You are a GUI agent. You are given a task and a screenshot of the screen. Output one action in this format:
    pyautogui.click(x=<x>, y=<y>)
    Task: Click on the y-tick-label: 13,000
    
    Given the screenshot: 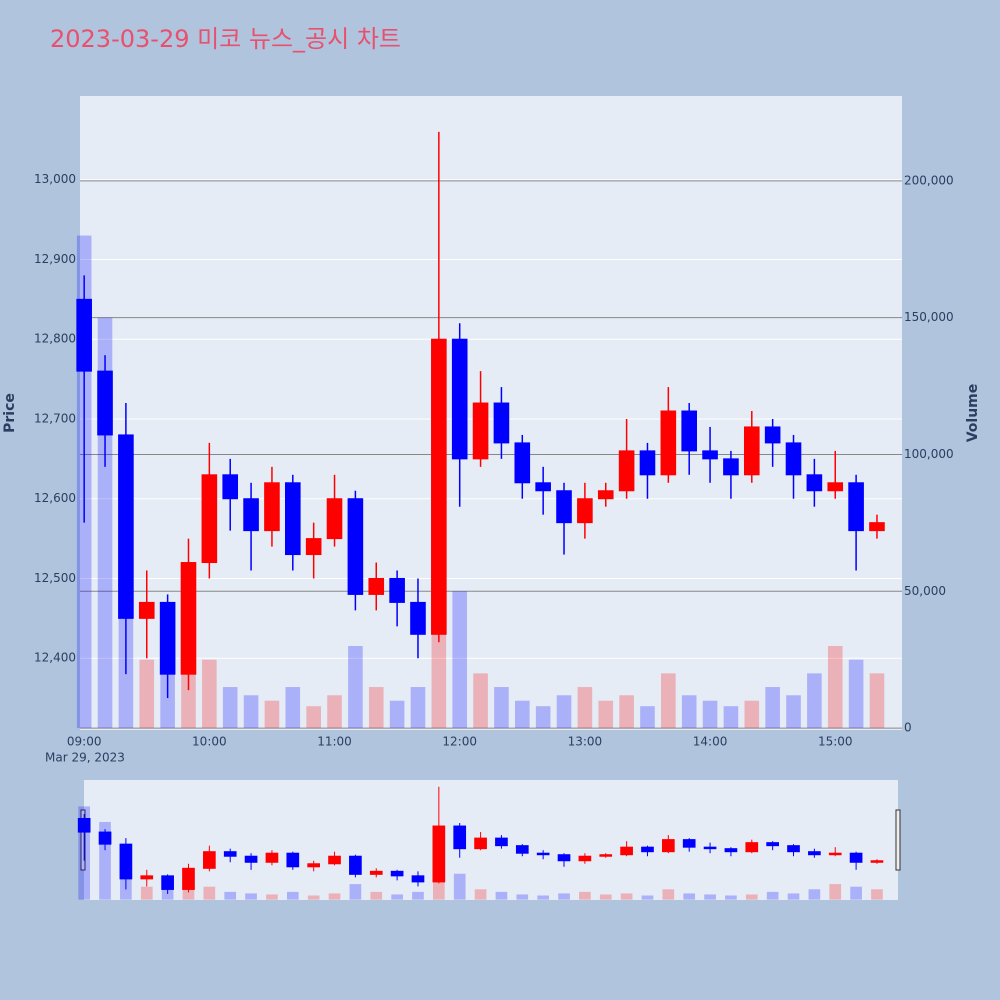 What is the action you would take?
    pyautogui.click(x=55, y=179)
    